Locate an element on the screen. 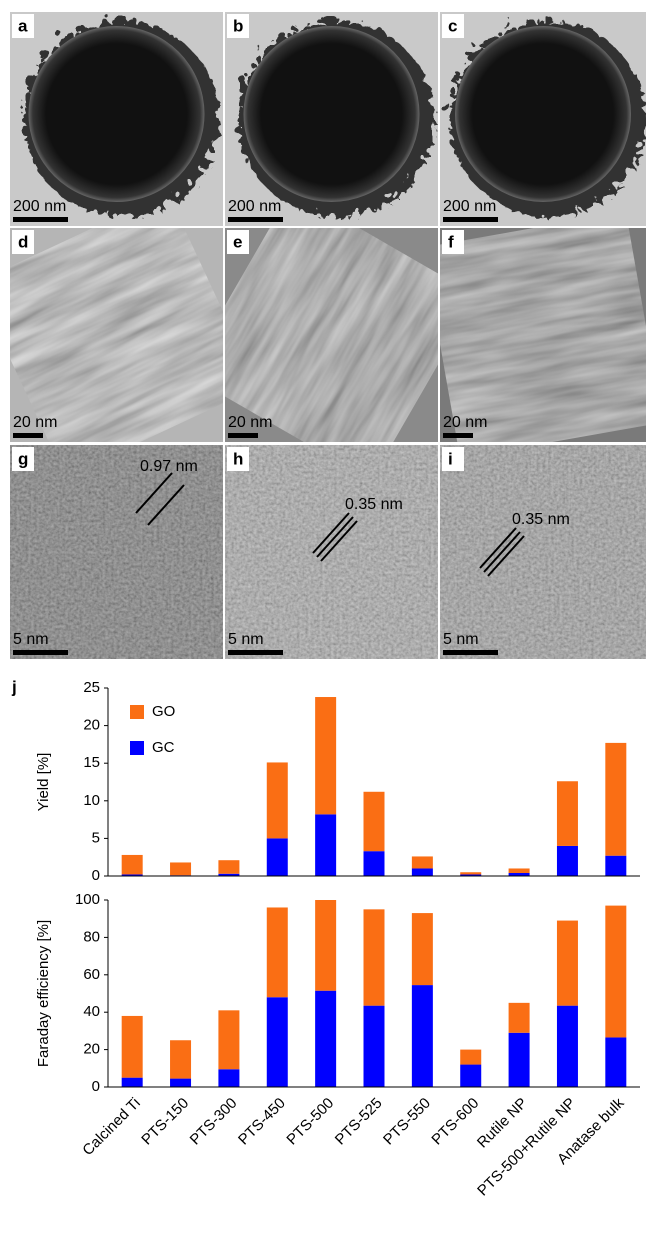 Image resolution: width=646 pixels, height=1241 pixels. panel-label: b is located at coordinates (238, 25).